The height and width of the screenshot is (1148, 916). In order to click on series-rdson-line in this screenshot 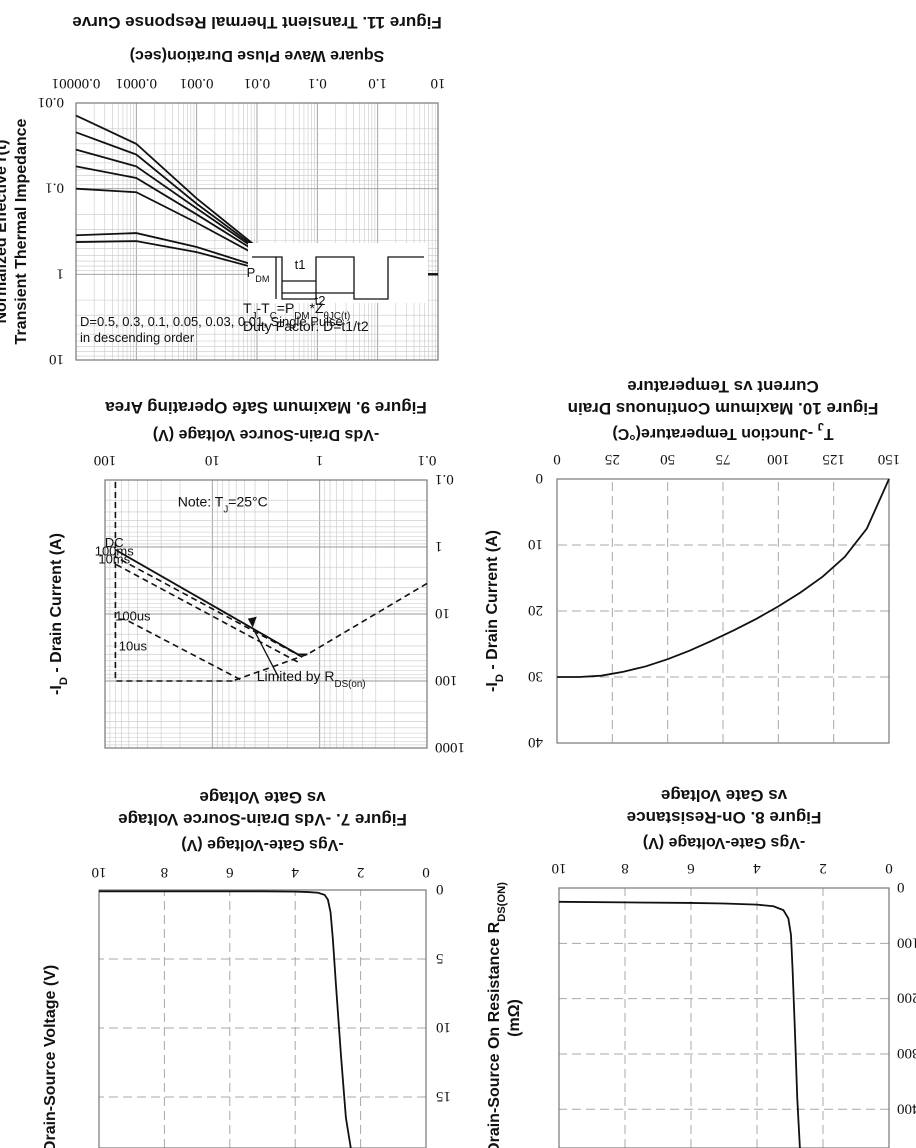, I will do `click(679, 1024)`.